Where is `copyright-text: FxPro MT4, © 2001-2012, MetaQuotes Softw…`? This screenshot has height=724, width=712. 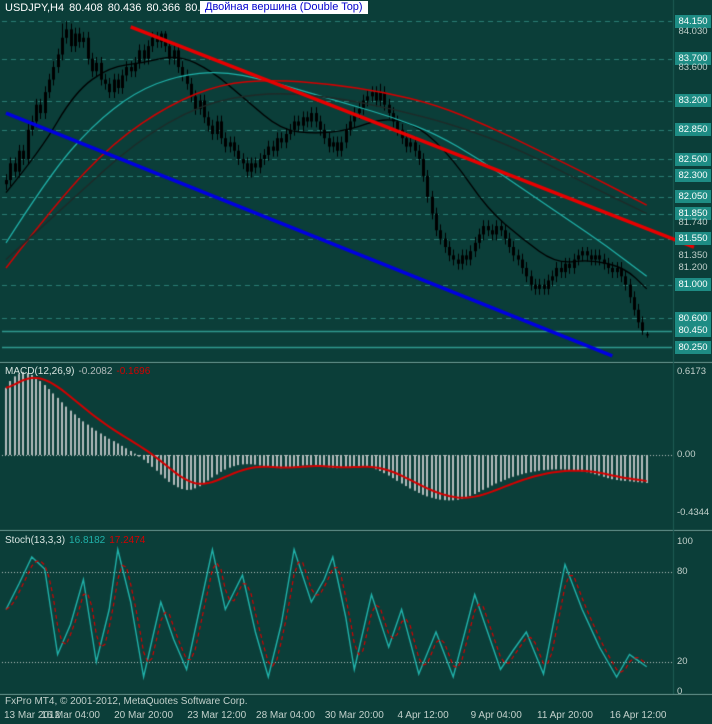 copyright-text: FxPro MT4, © 2001-2012, MetaQuotes Softw… is located at coordinates (126, 701).